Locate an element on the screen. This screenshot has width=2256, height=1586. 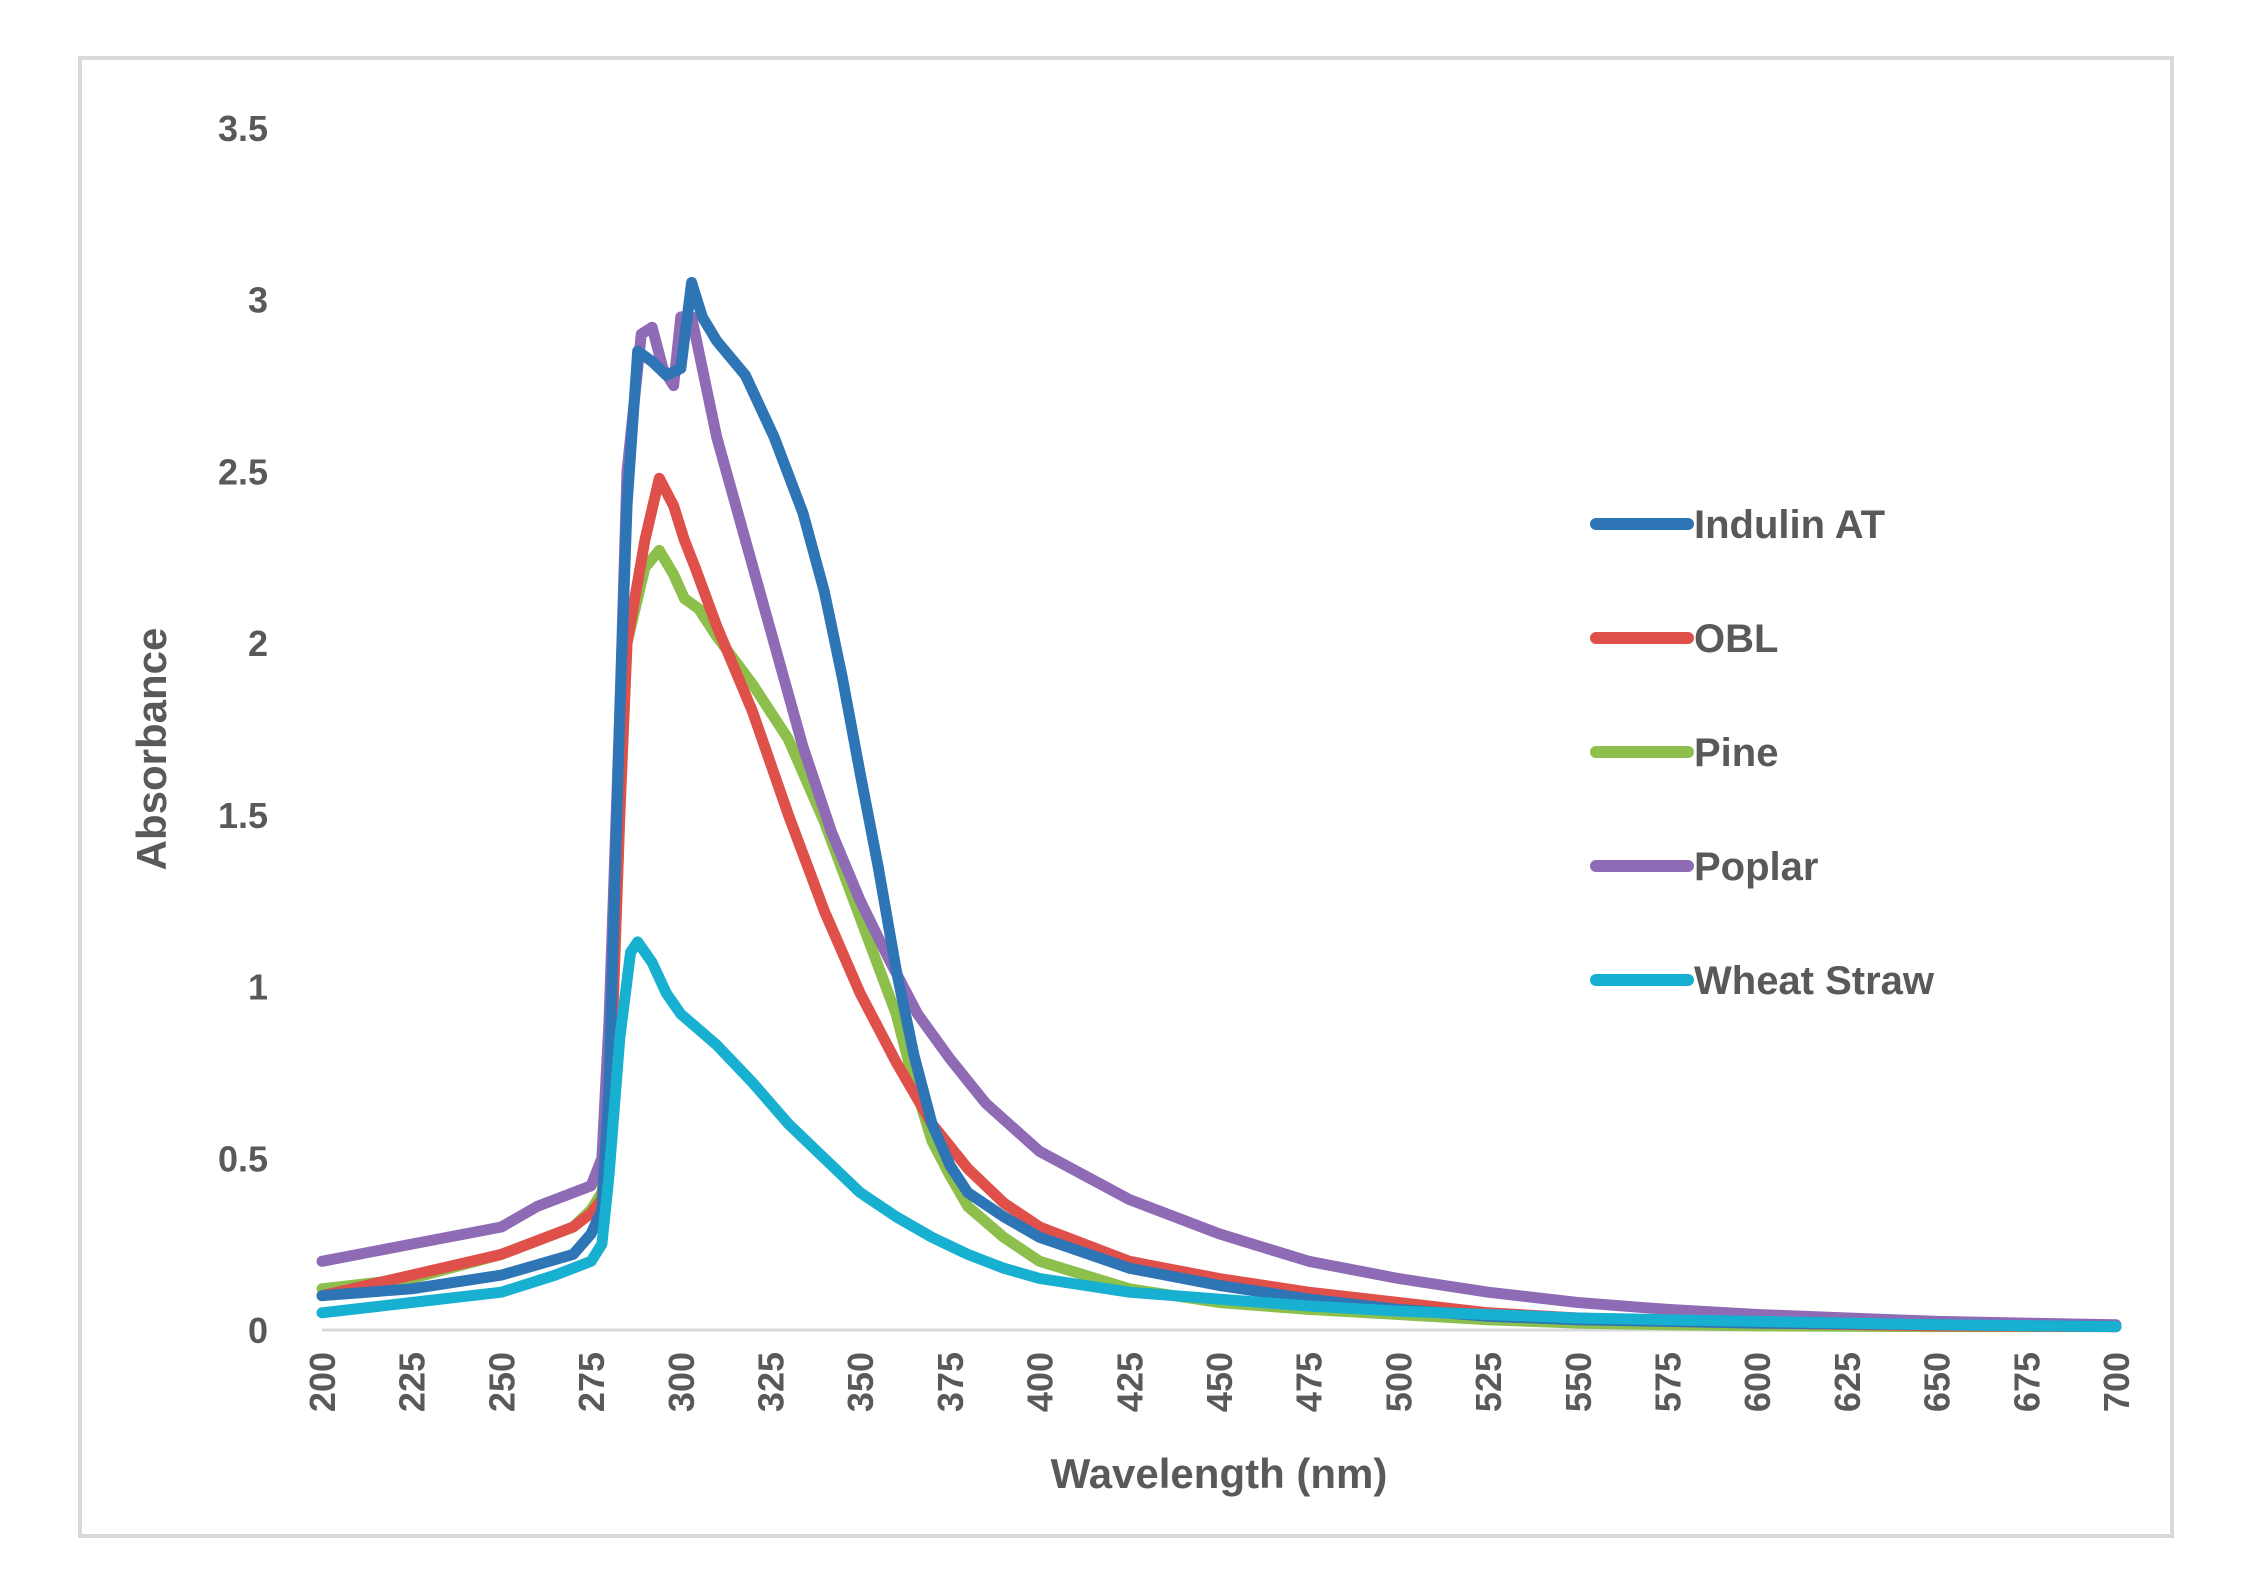
x-tick-label: 450 is located at coordinates (1219, 1382).